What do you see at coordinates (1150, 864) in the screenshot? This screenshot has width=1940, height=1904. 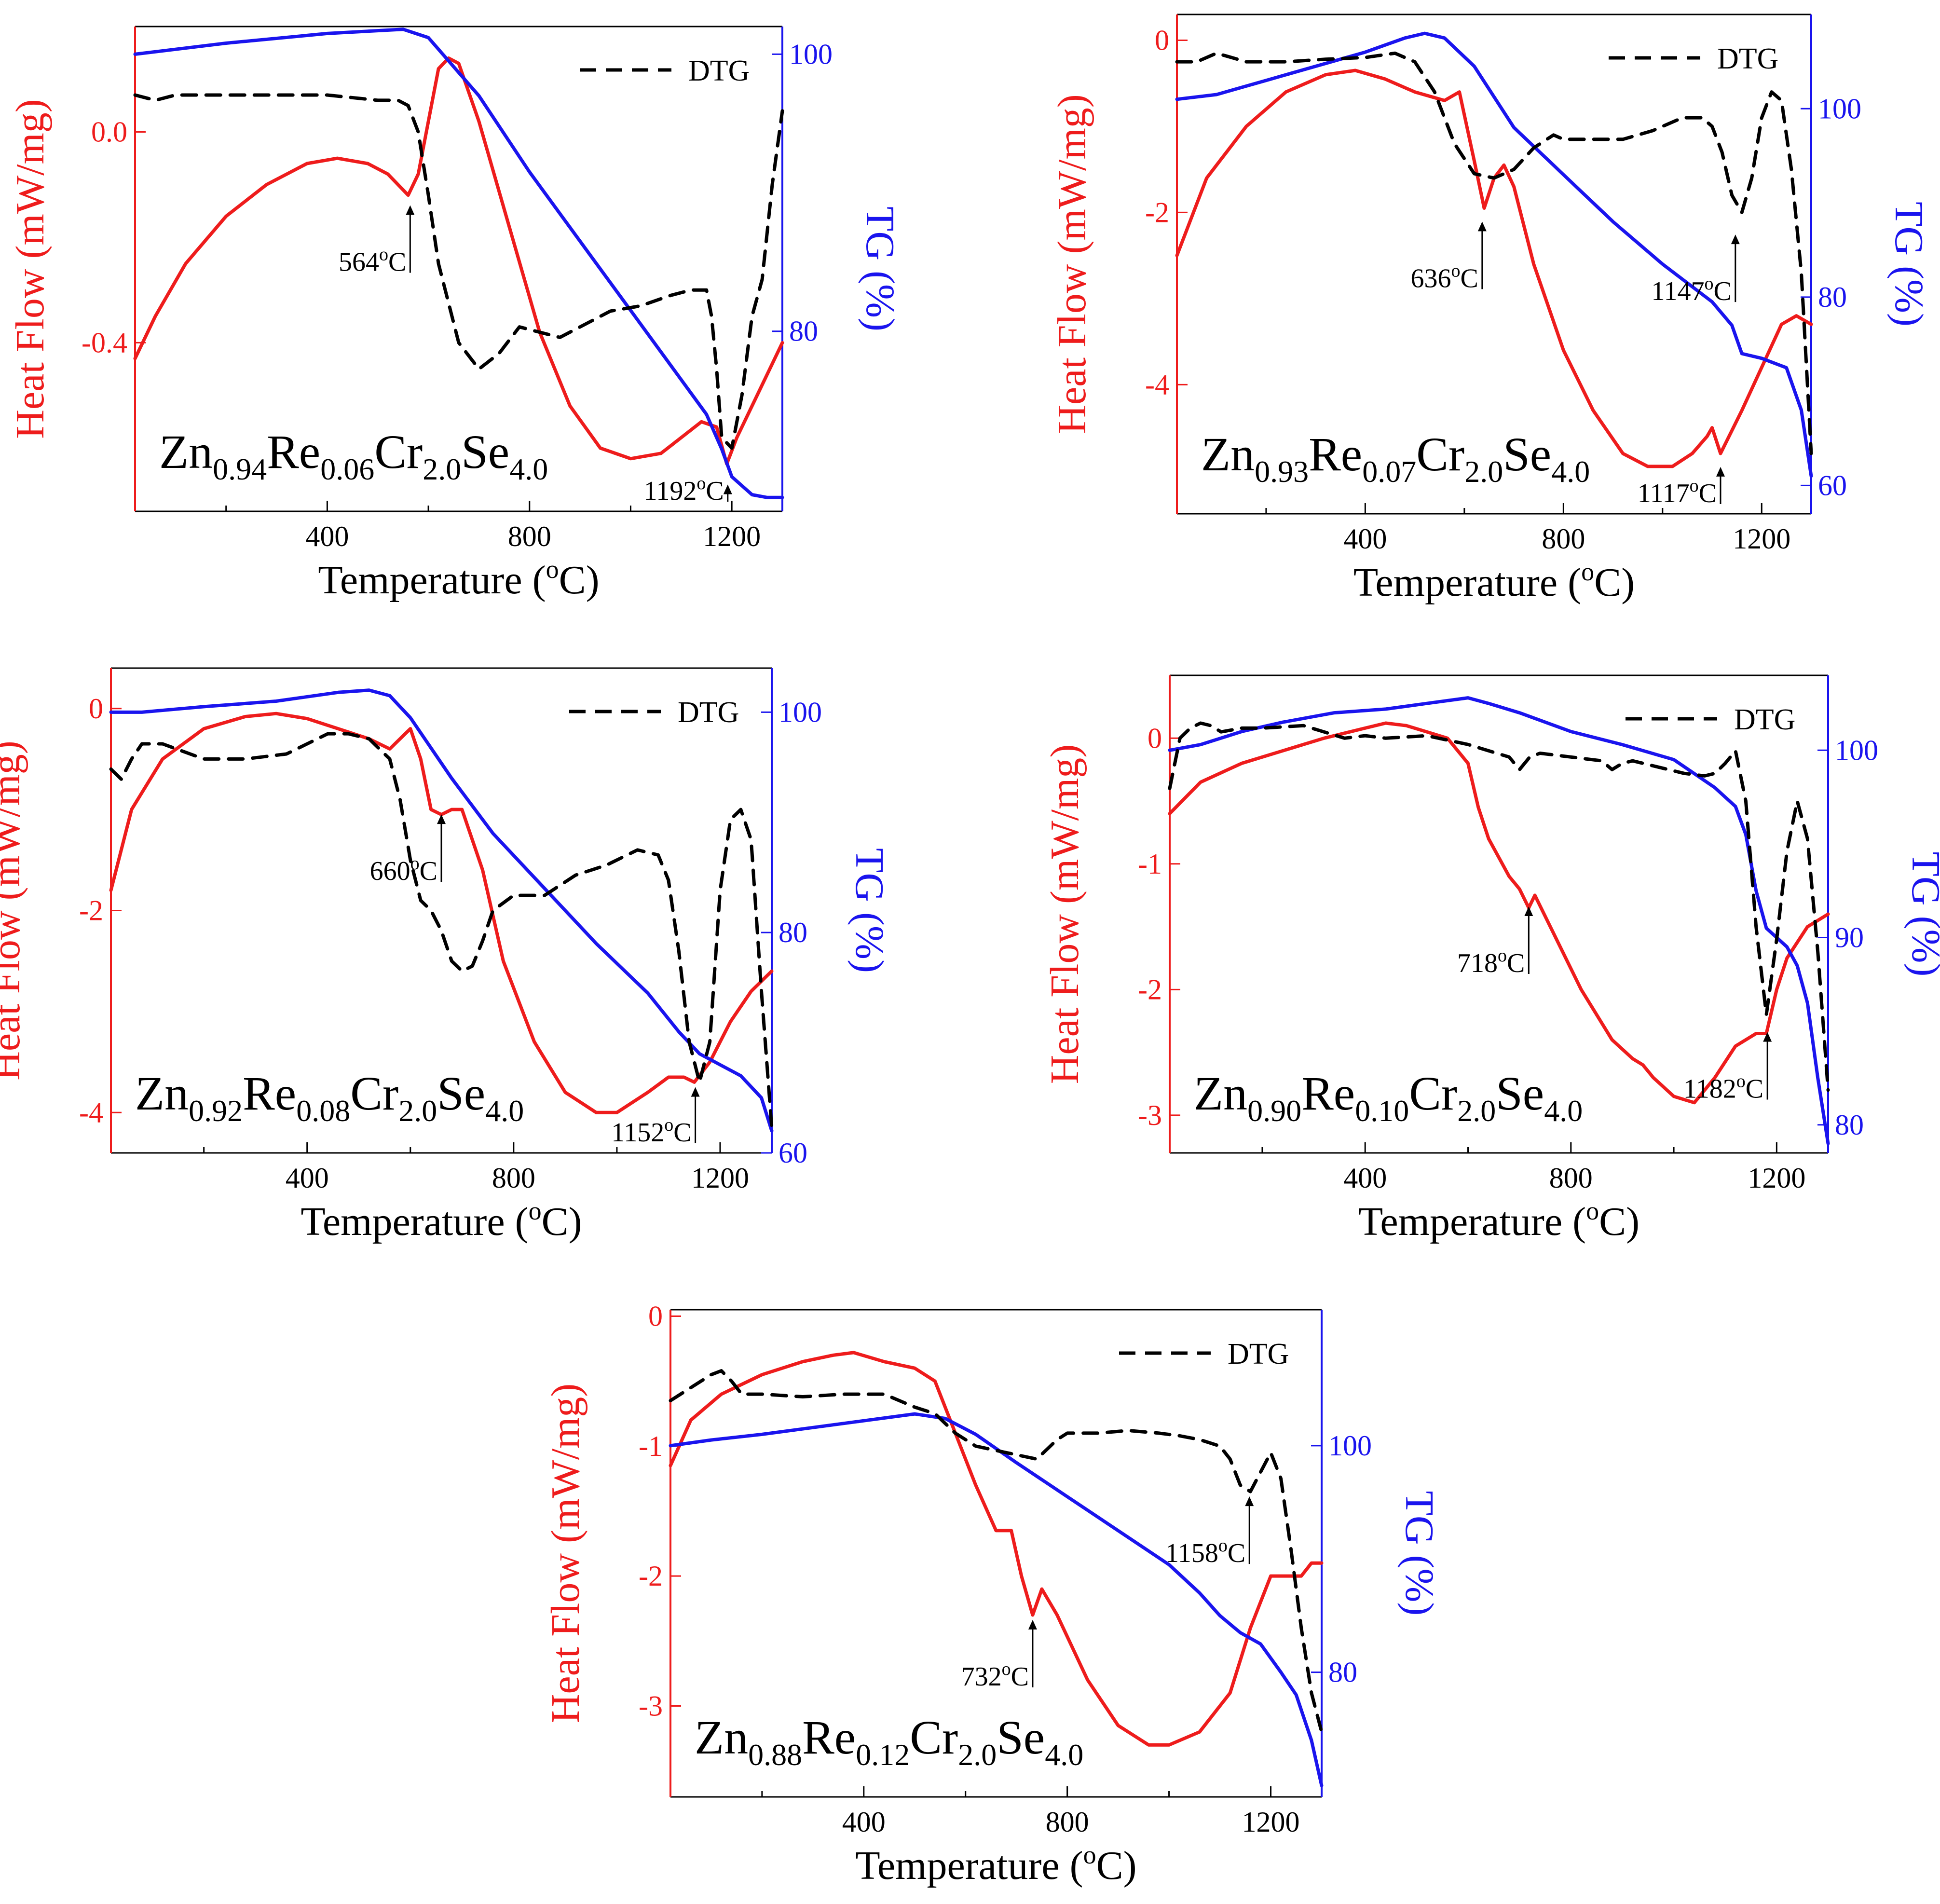 I see `y-left-tick-label: -1` at bounding box center [1150, 864].